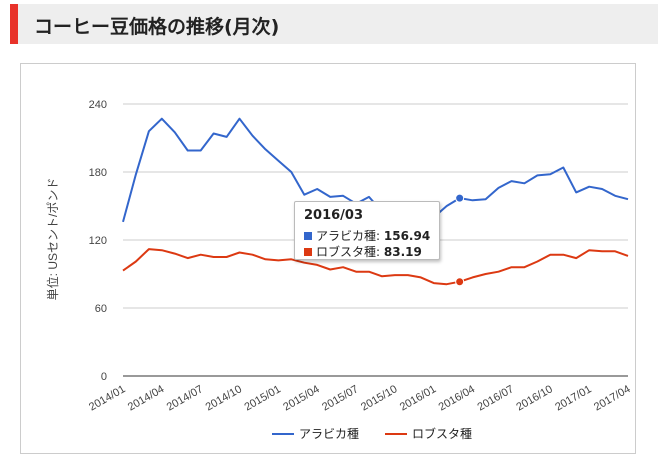 The image size is (664, 461). What do you see at coordinates (98, 173) in the screenshot?
I see `y-tick-label: 180` at bounding box center [98, 173].